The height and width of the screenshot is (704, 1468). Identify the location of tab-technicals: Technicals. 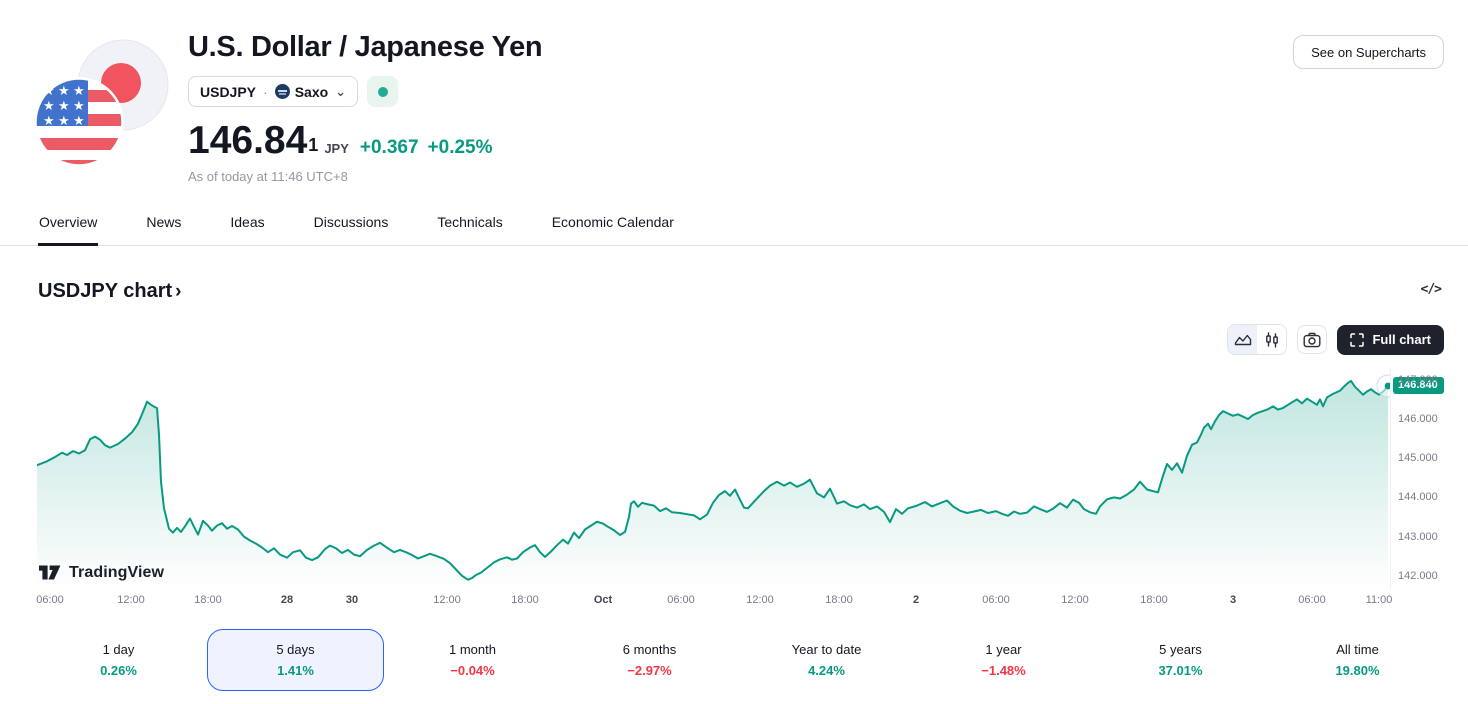
(470, 222).